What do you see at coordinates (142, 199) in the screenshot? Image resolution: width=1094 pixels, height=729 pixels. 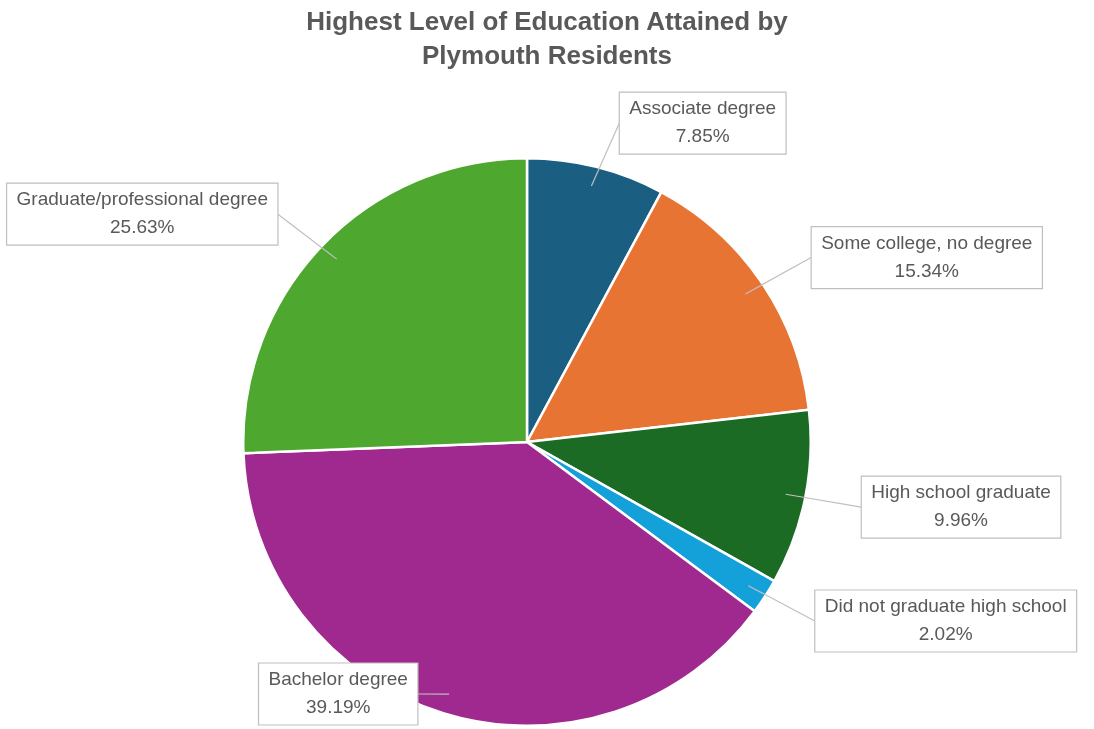 I see `slice-label: Graduate/professional degree` at bounding box center [142, 199].